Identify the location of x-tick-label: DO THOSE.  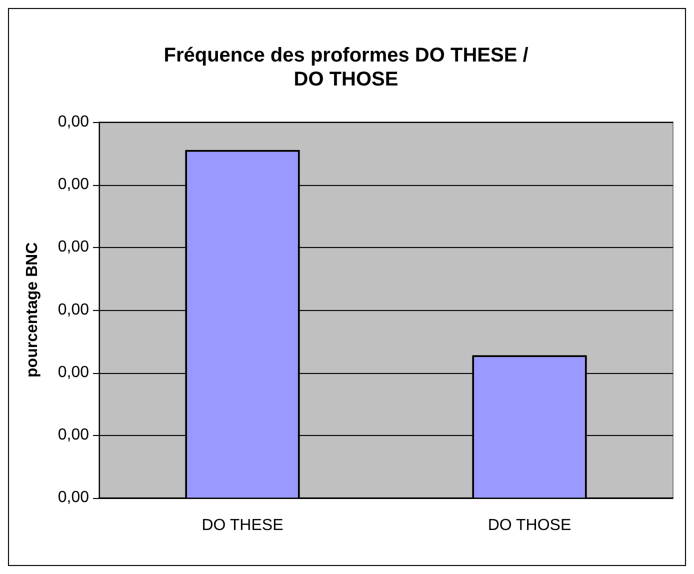
(530, 525).